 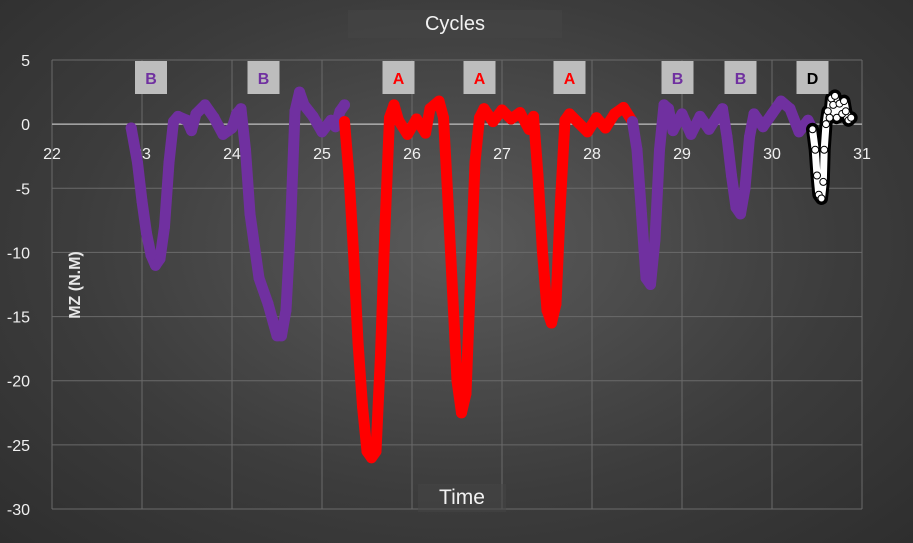 I want to click on segment-label-text: D, so click(x=813, y=79).